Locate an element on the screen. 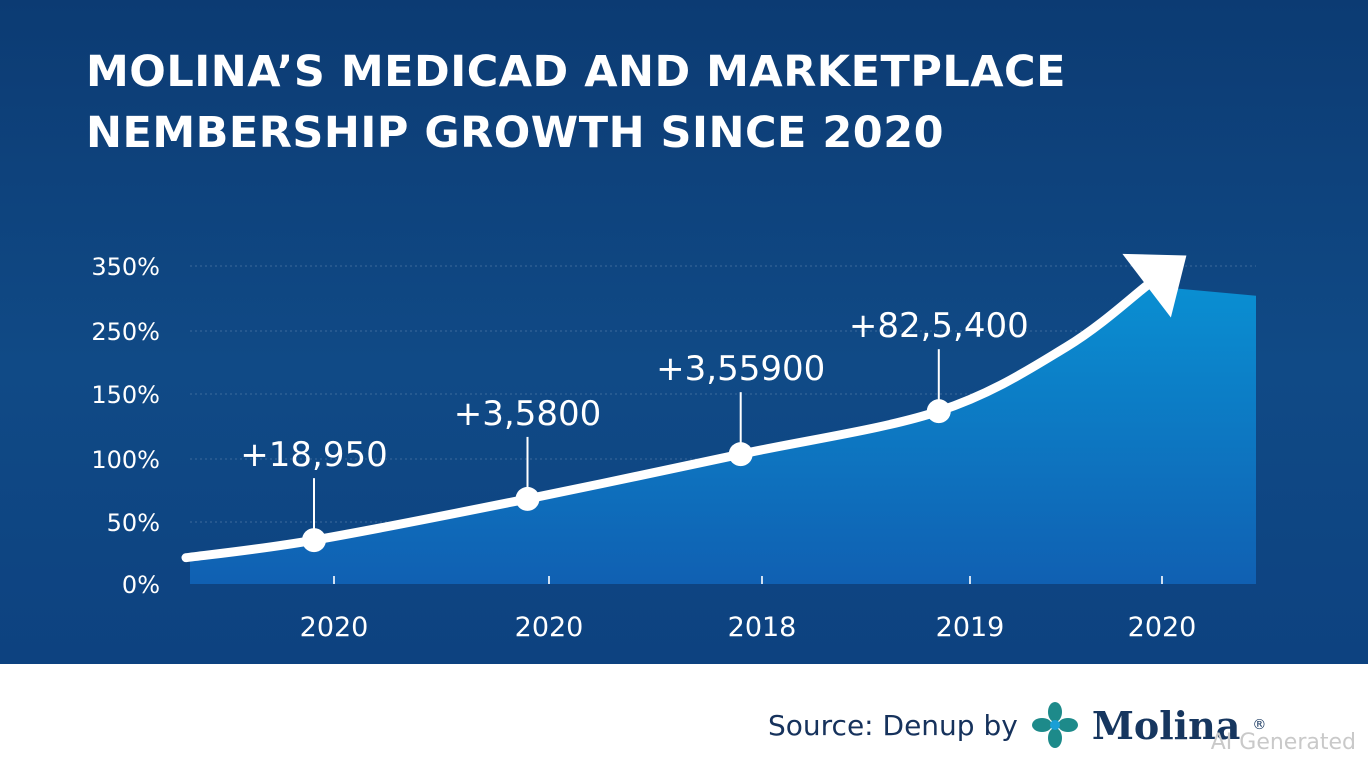 This screenshot has width=1368, height=768. y-tick-label: 350% is located at coordinates (125, 267).